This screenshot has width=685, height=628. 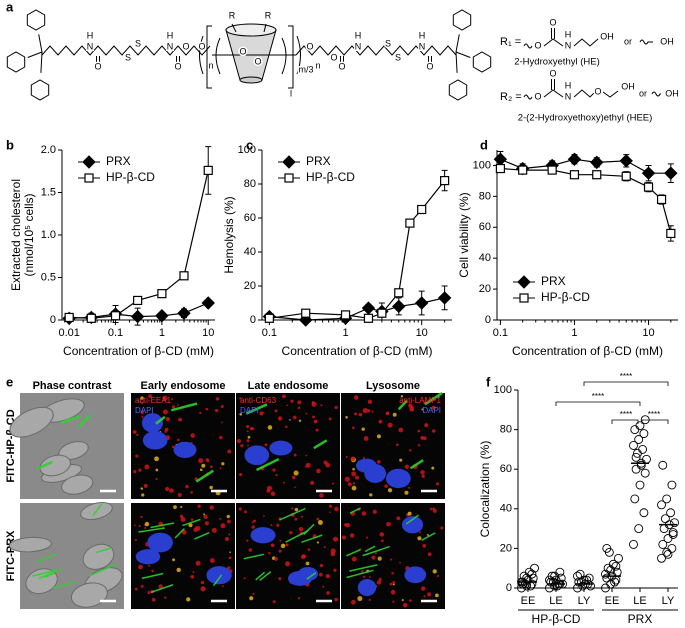 What do you see at coordinates (482, 62) in the screenshot?
I see `phenyl-ring` at bounding box center [482, 62].